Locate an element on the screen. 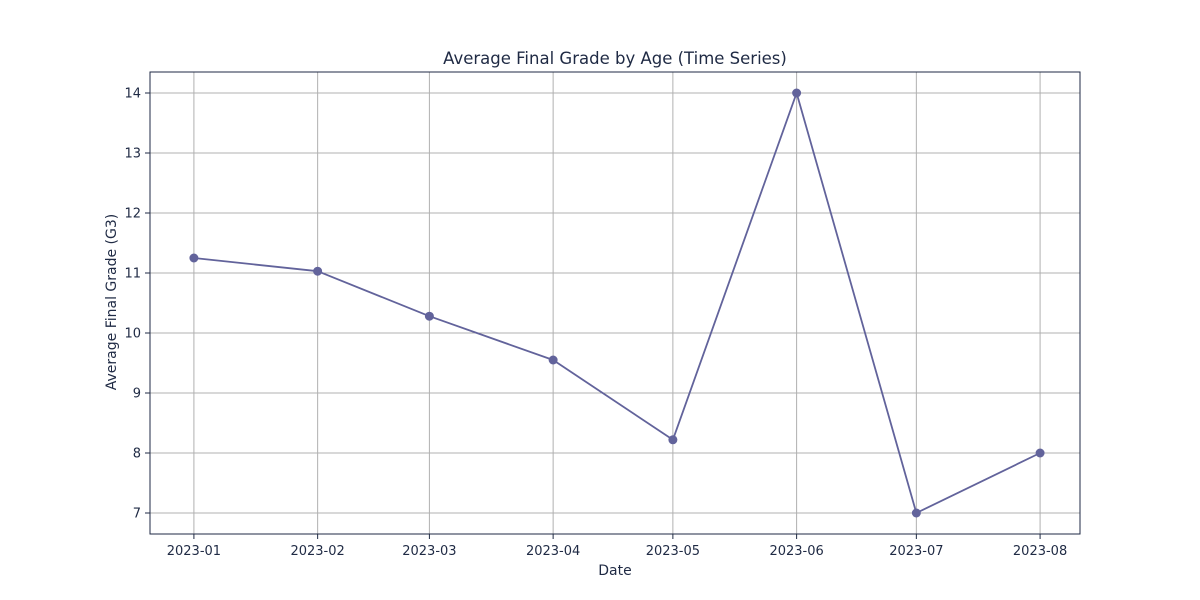 This screenshot has width=1200, height=600. x-tick-label: 2023-07 is located at coordinates (916, 551).